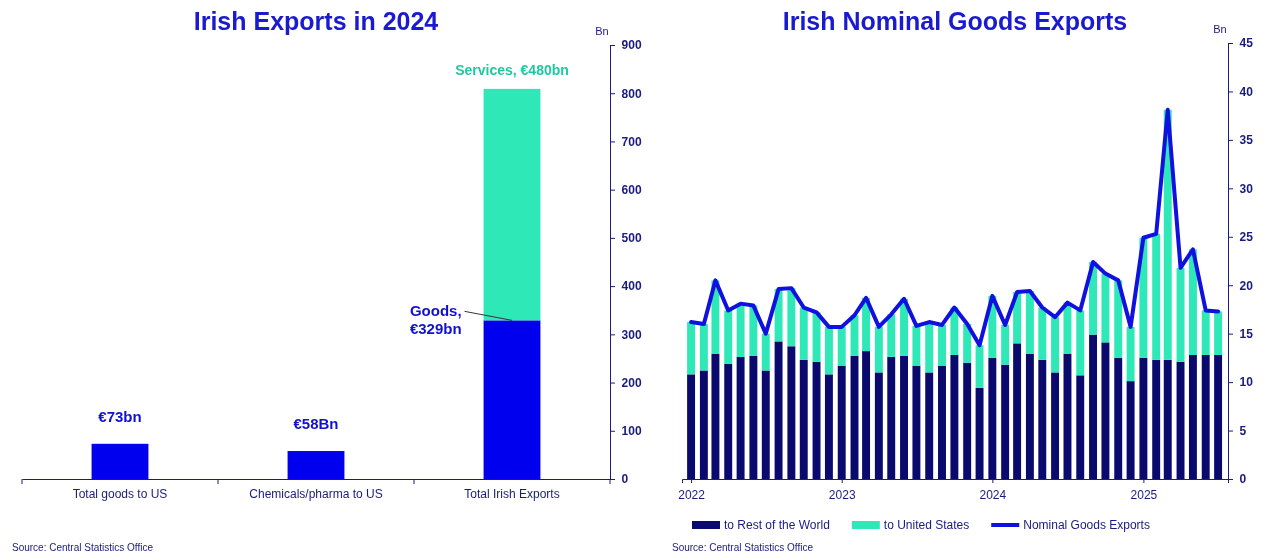 This screenshot has height=559, width=1263. Describe the element at coordinates (316, 424) in the screenshot. I see `annotation: €58Bn` at that location.